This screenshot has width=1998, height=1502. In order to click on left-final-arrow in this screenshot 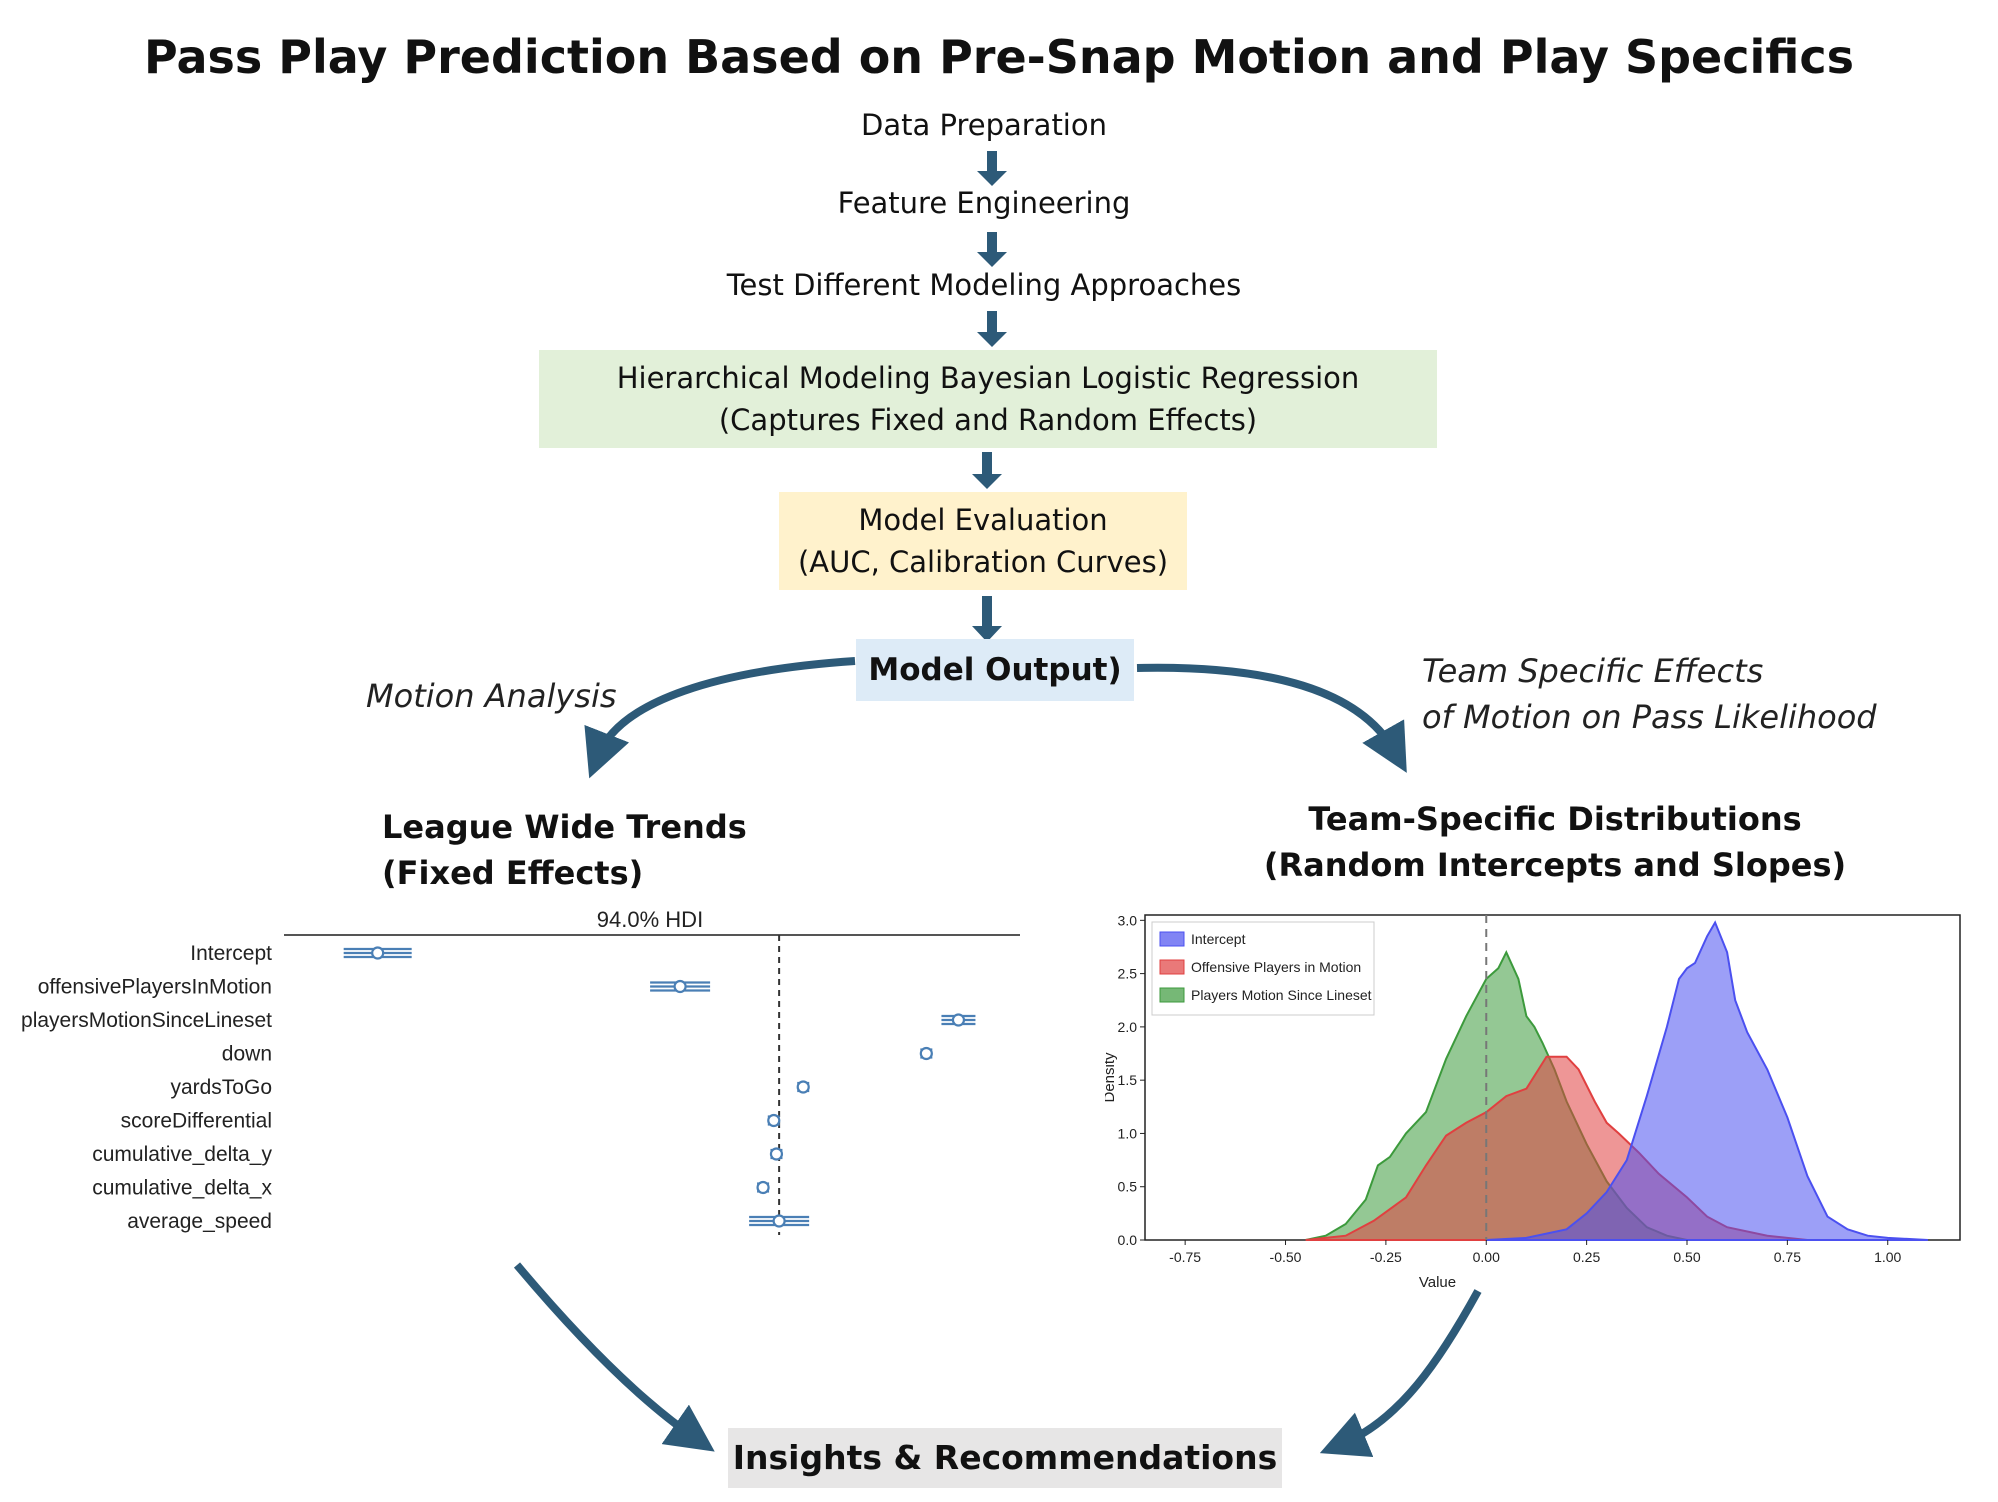, I will do `click(614, 1357)`.